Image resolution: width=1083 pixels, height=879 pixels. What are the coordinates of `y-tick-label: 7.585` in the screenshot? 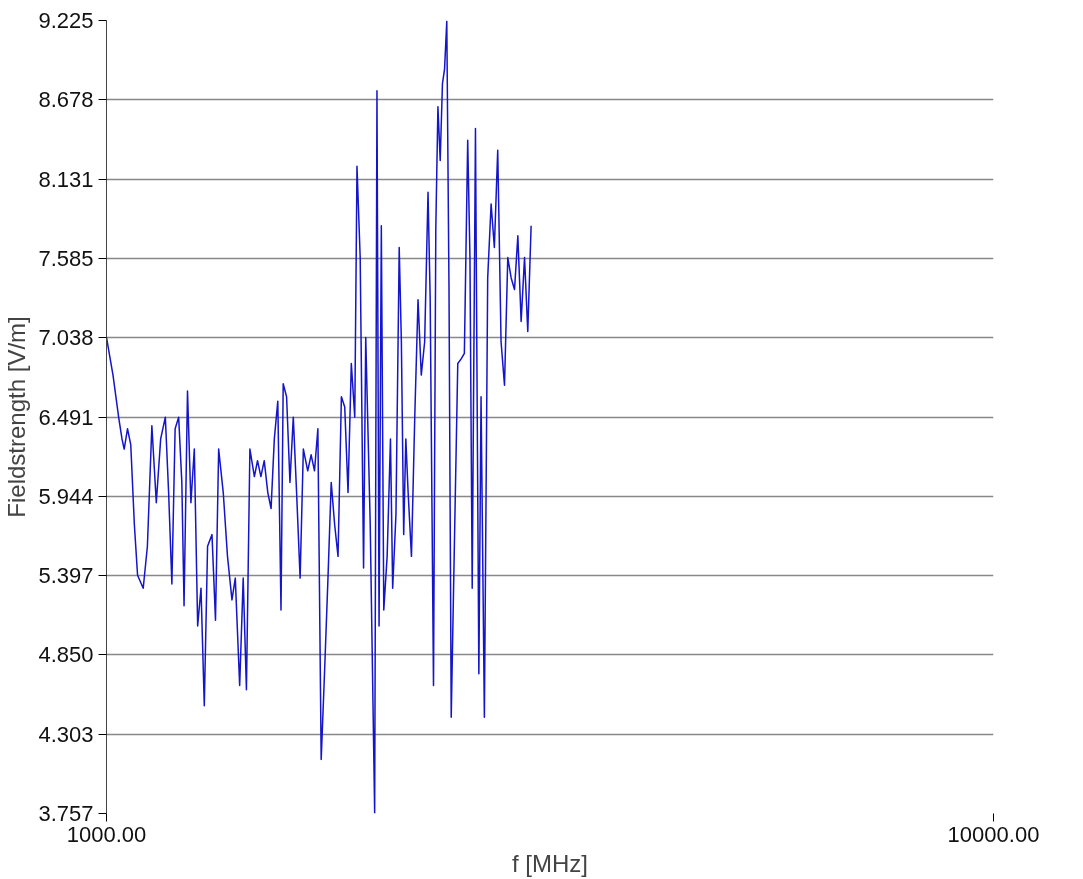 It's located at (66, 258).